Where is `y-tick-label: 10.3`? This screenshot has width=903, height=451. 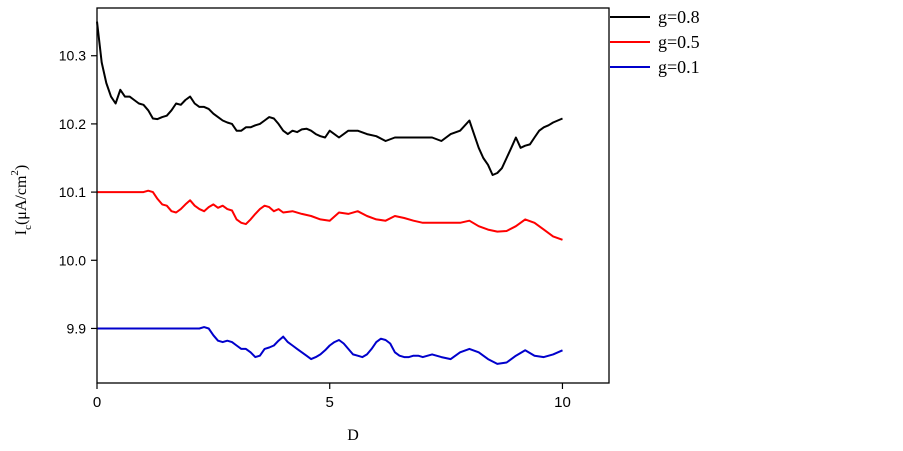 y-tick-label: 10.3 is located at coordinates (72, 56).